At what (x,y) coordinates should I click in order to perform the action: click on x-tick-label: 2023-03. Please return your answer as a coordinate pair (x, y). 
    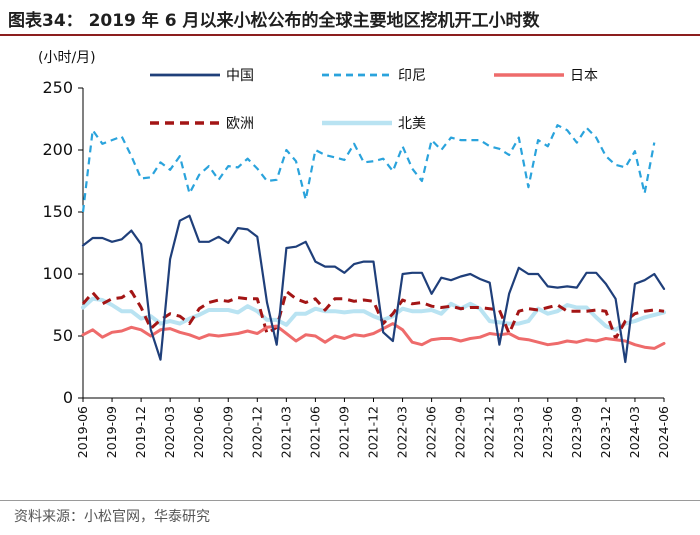
    Looking at the image, I should click on (518, 432).